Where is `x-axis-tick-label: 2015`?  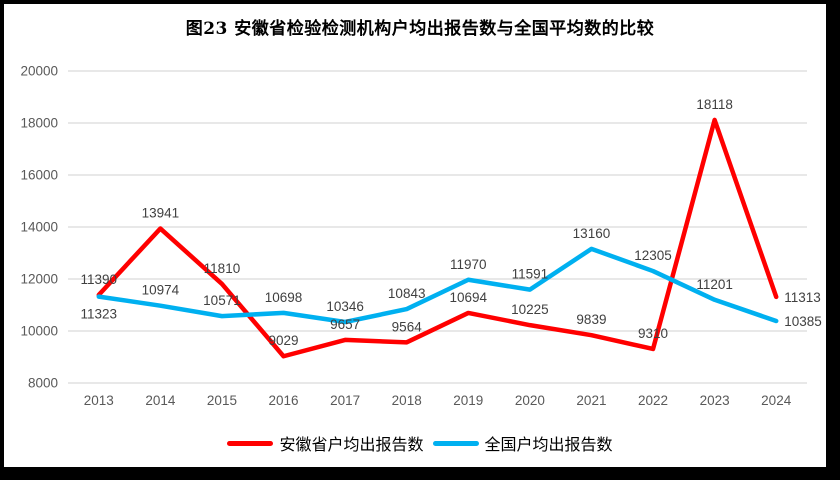
x-axis-tick-label: 2015 is located at coordinates (222, 400).